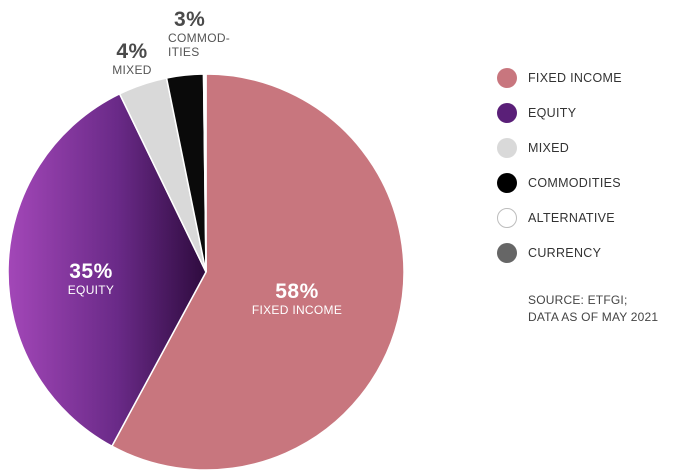 This screenshot has width=681, height=470. Describe the element at coordinates (587, 112) in the screenshot. I see `legend-item-equity: EQUITY` at that location.